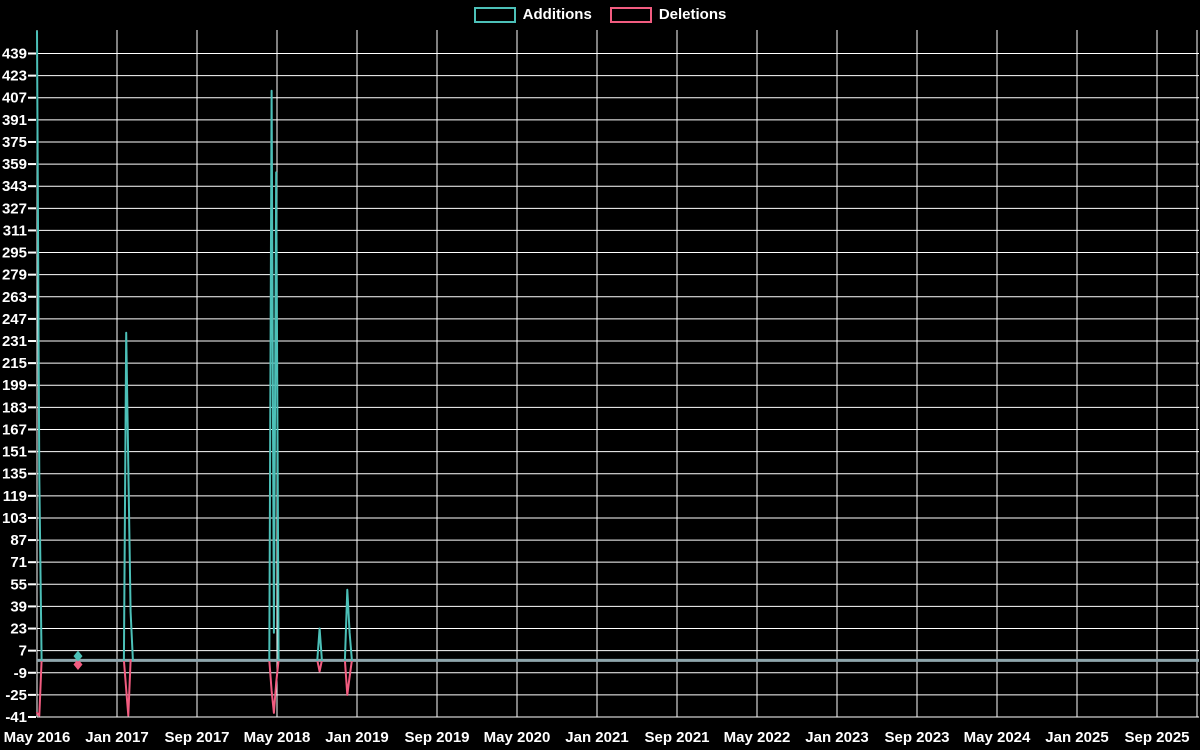  Describe the element at coordinates (15, 230) in the screenshot. I see `y-tick-label: 311` at that location.